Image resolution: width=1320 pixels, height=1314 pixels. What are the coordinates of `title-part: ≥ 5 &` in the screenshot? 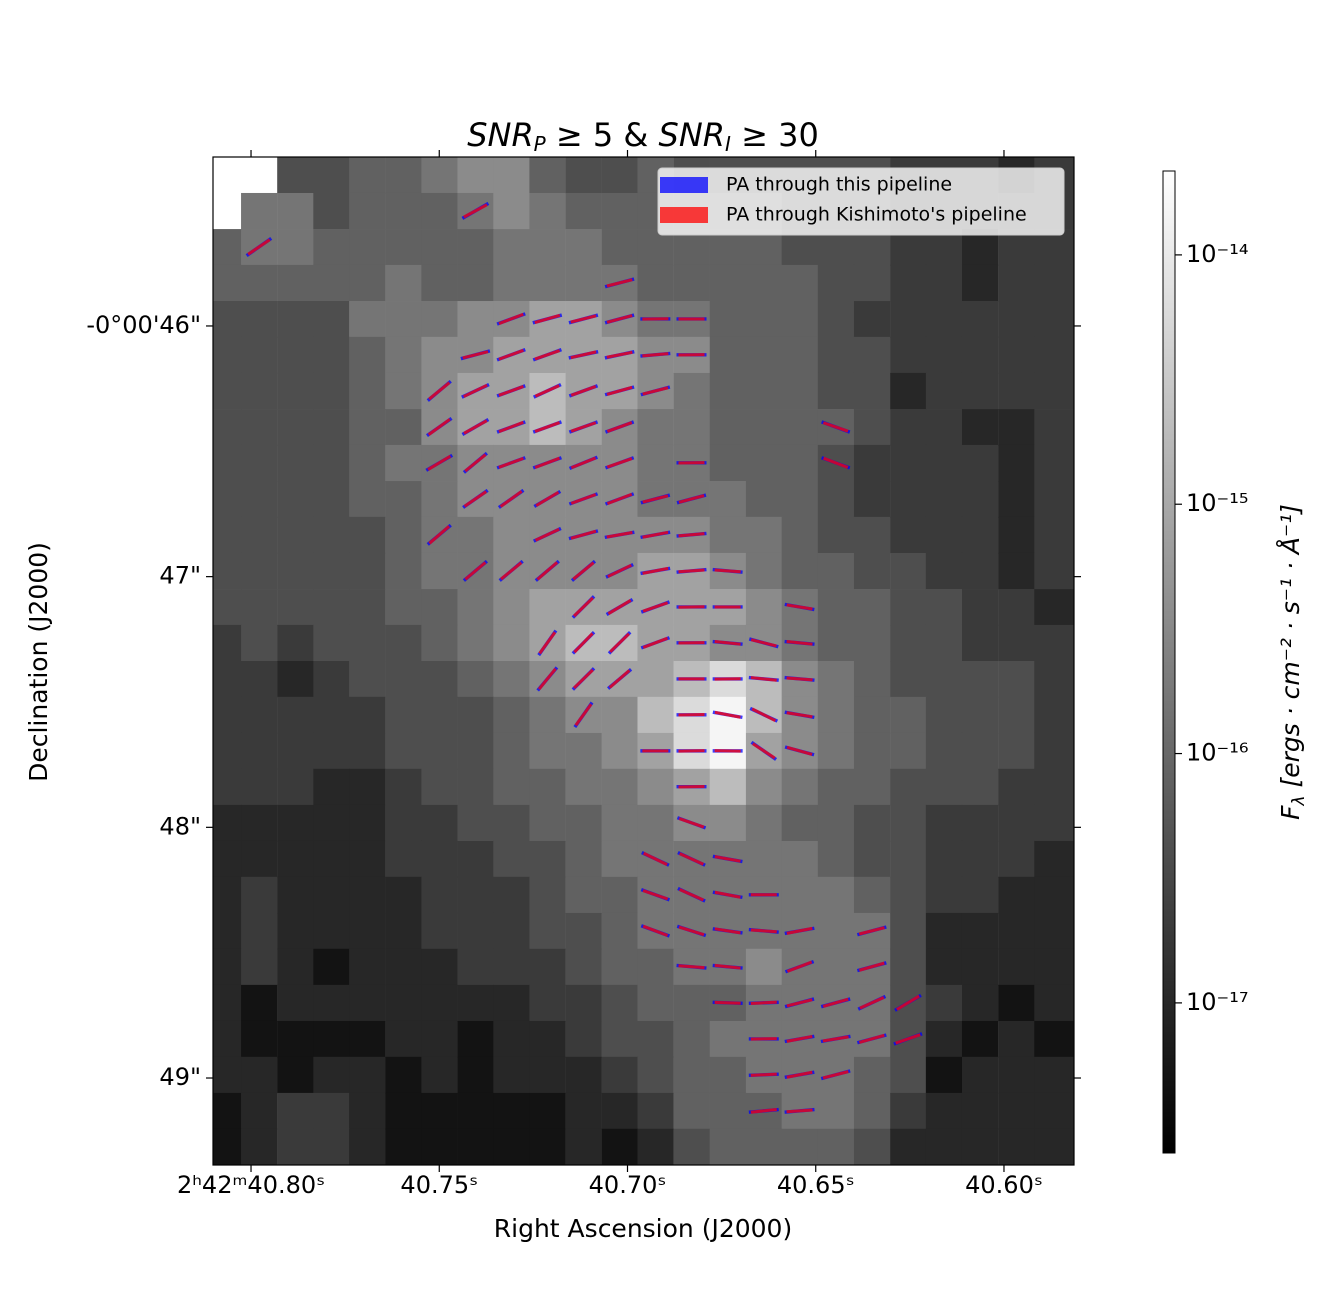 It's located at (602, 135).